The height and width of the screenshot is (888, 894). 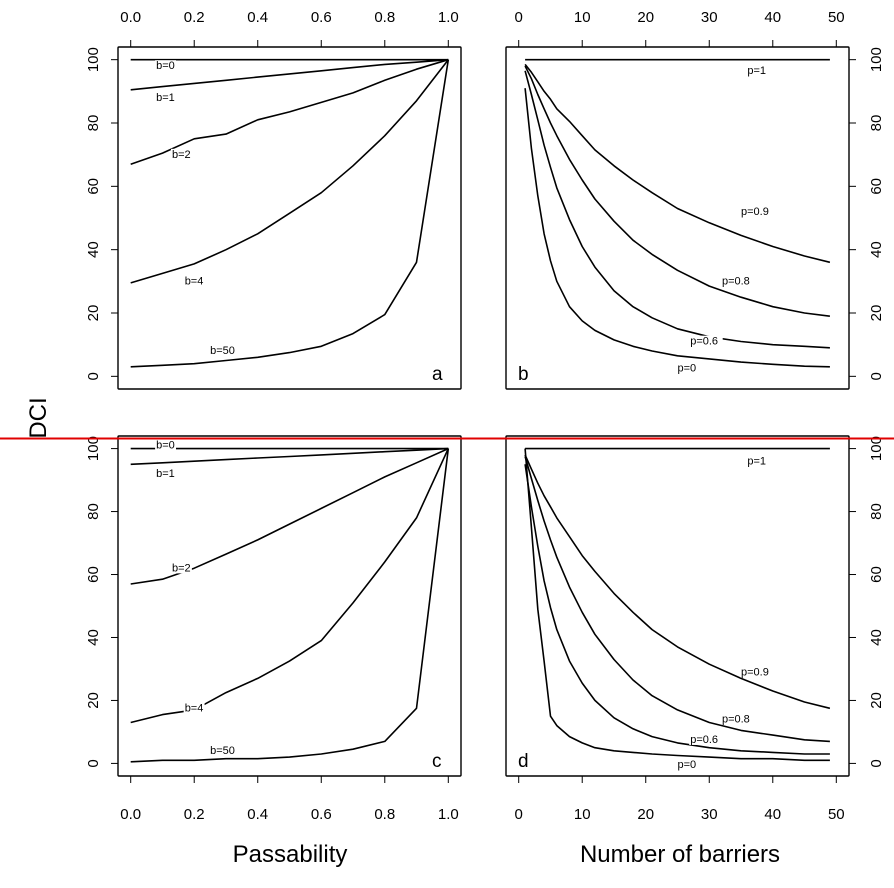 I want to click on y-tick-label: 20, so click(x=876, y=700).